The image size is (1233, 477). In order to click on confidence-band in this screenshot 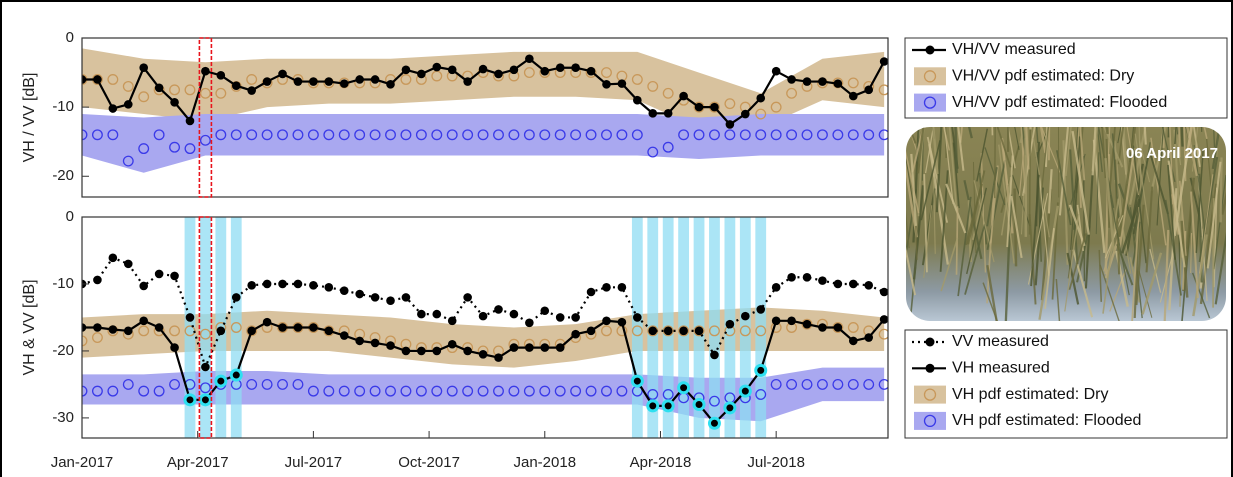, I will do `click(483, 88)`.